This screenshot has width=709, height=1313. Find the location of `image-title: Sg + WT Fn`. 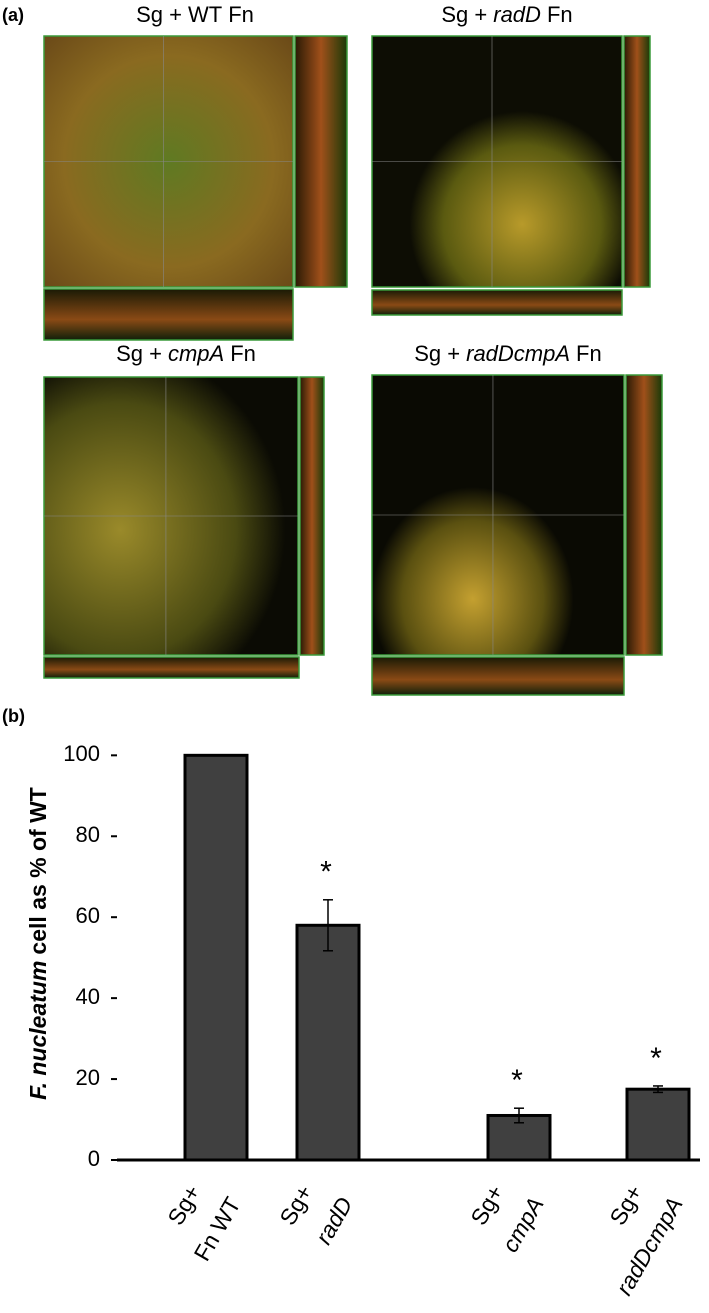

image-title: Sg + WT Fn is located at coordinates (195, 14).